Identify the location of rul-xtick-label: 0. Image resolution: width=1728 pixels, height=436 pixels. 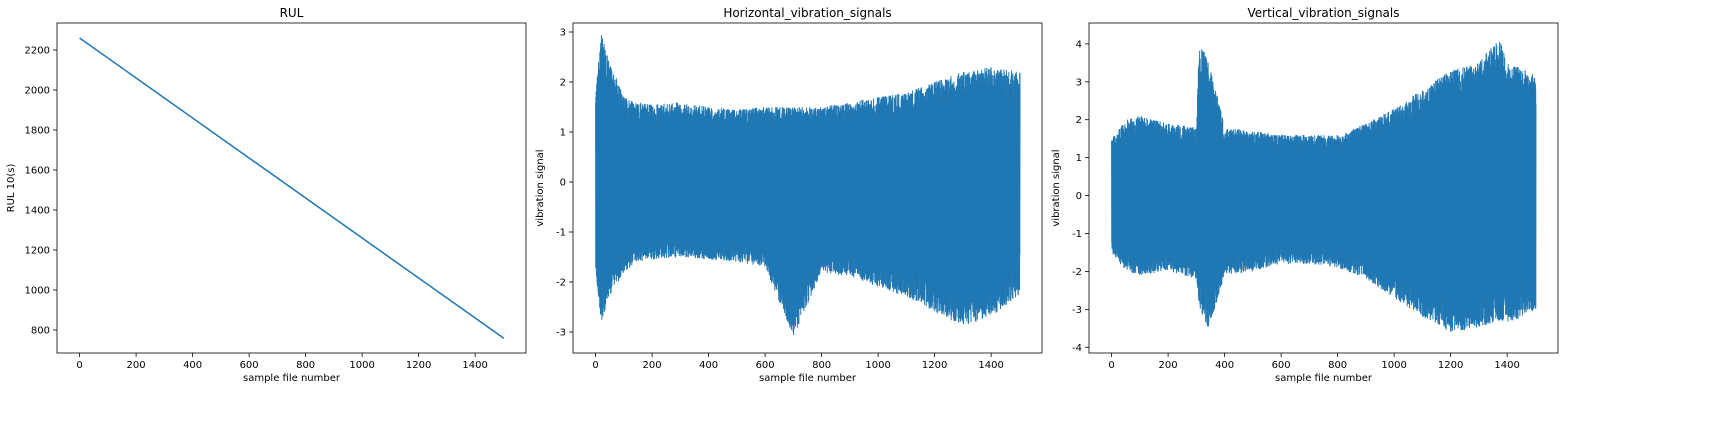
(79, 365).